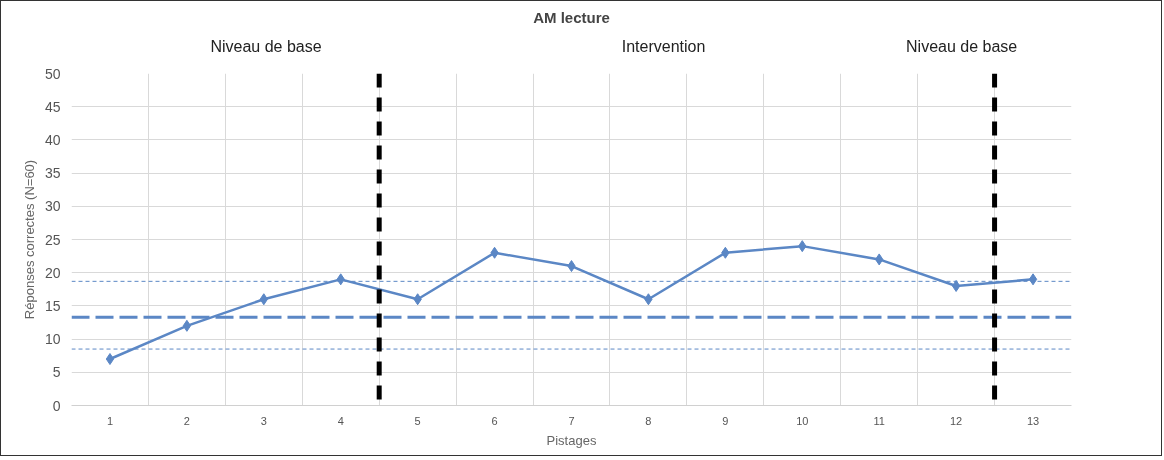  What do you see at coordinates (52, 339) in the screenshot?
I see `y-tick-label: 10` at bounding box center [52, 339].